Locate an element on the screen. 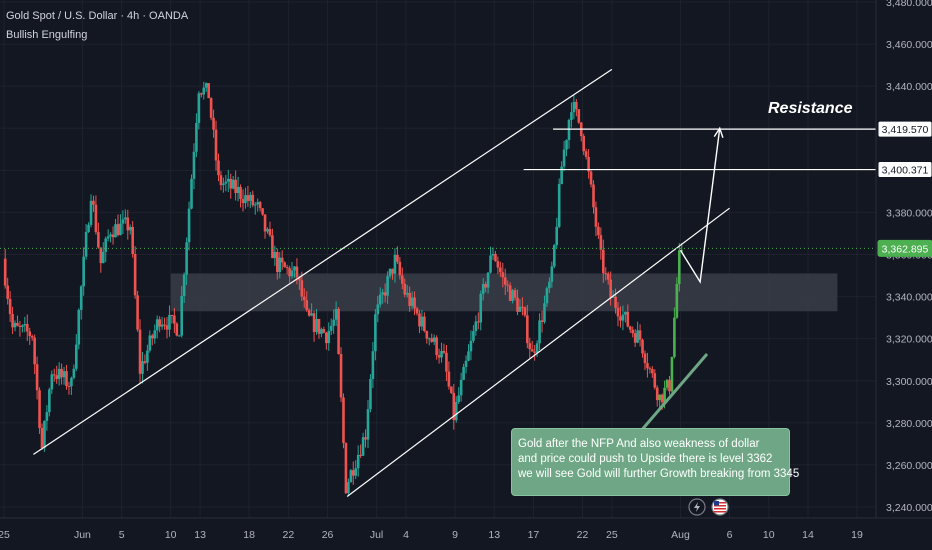 This screenshot has width=932, height=550. us-flag-canton is located at coordinates (716, 503).